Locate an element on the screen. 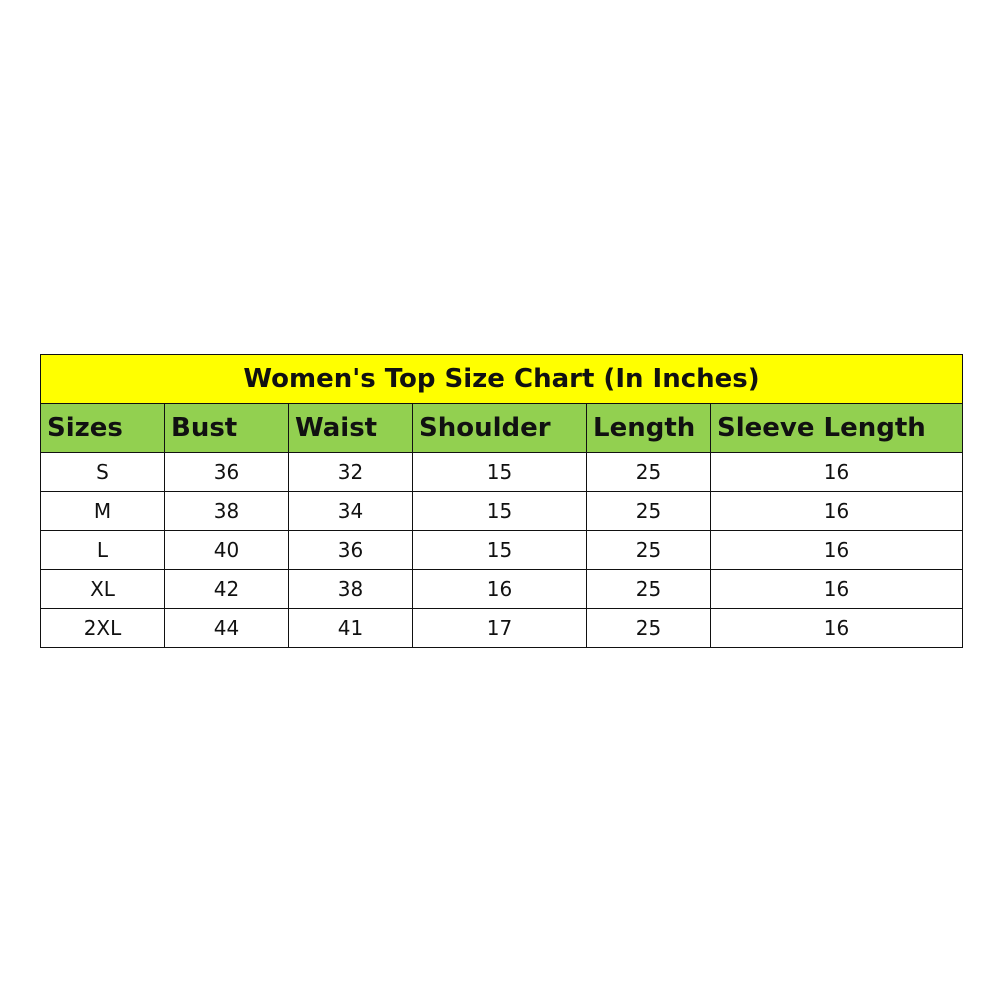  table-cell: L is located at coordinates (102, 550).